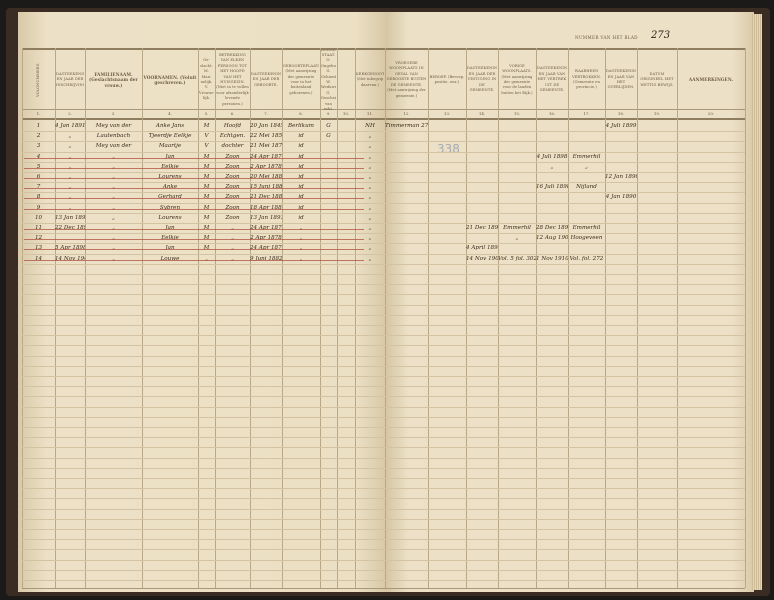 The width and height of the screenshot is (774, 600). Describe the element at coordinates (37, 80) in the screenshot. I see `column-header: VOLGNUMMERS.` at that location.